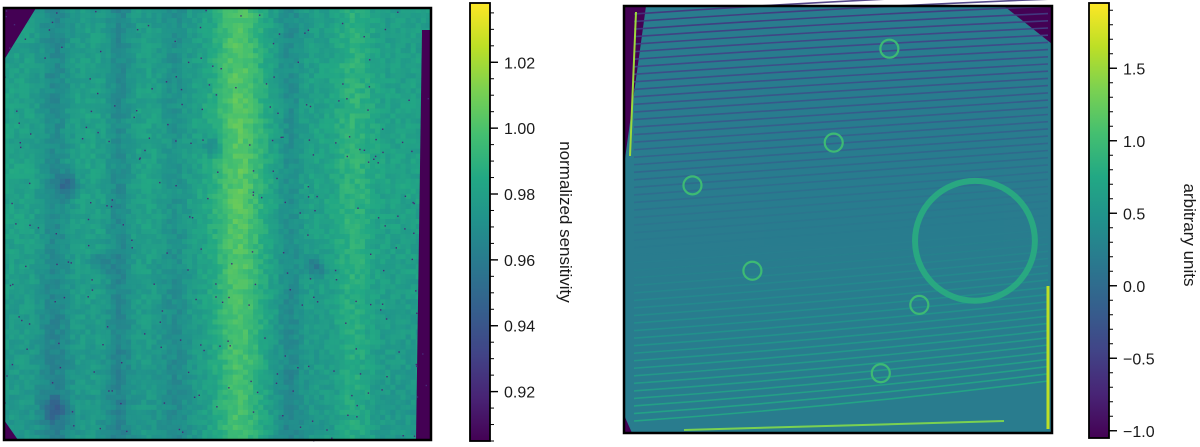 The width and height of the screenshot is (1200, 447). What do you see at coordinates (519, 261) in the screenshot?
I see `sensitivity-tick-label: 0.96` at bounding box center [519, 261].